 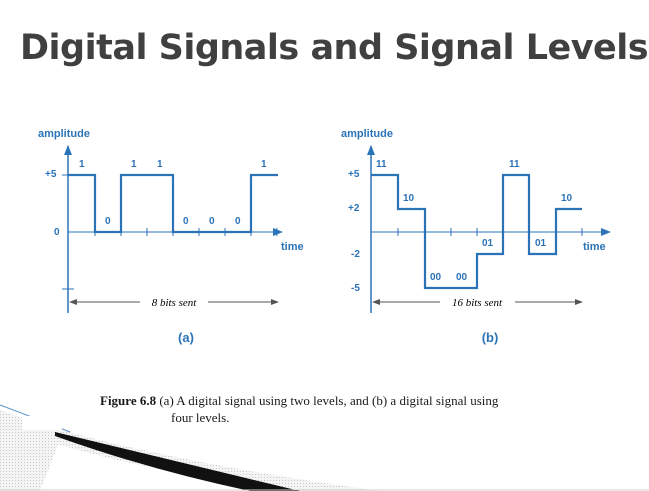 I want to click on diagram-b-panel-label: (b), so click(x=490, y=337).